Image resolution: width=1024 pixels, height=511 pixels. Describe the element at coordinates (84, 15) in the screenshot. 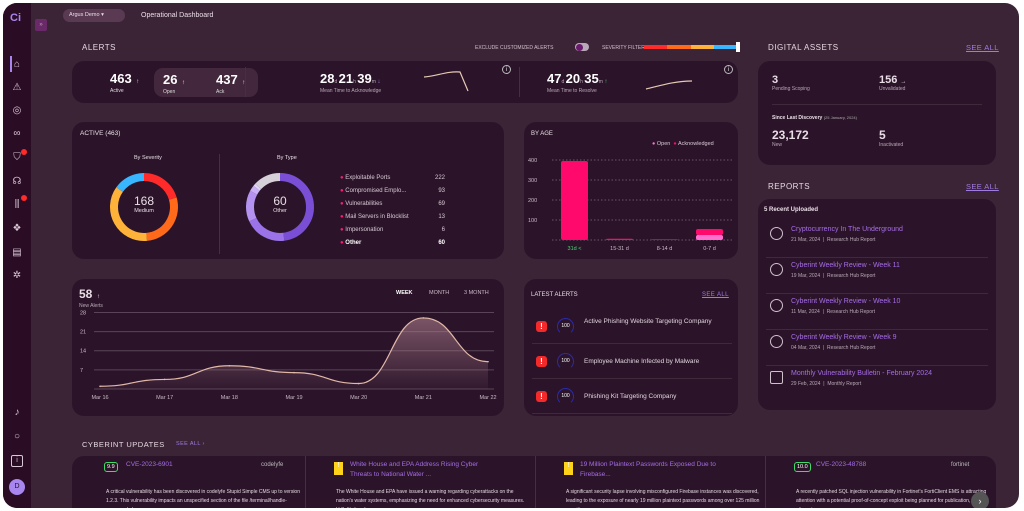

I see `org-name: Argus Demo` at that location.